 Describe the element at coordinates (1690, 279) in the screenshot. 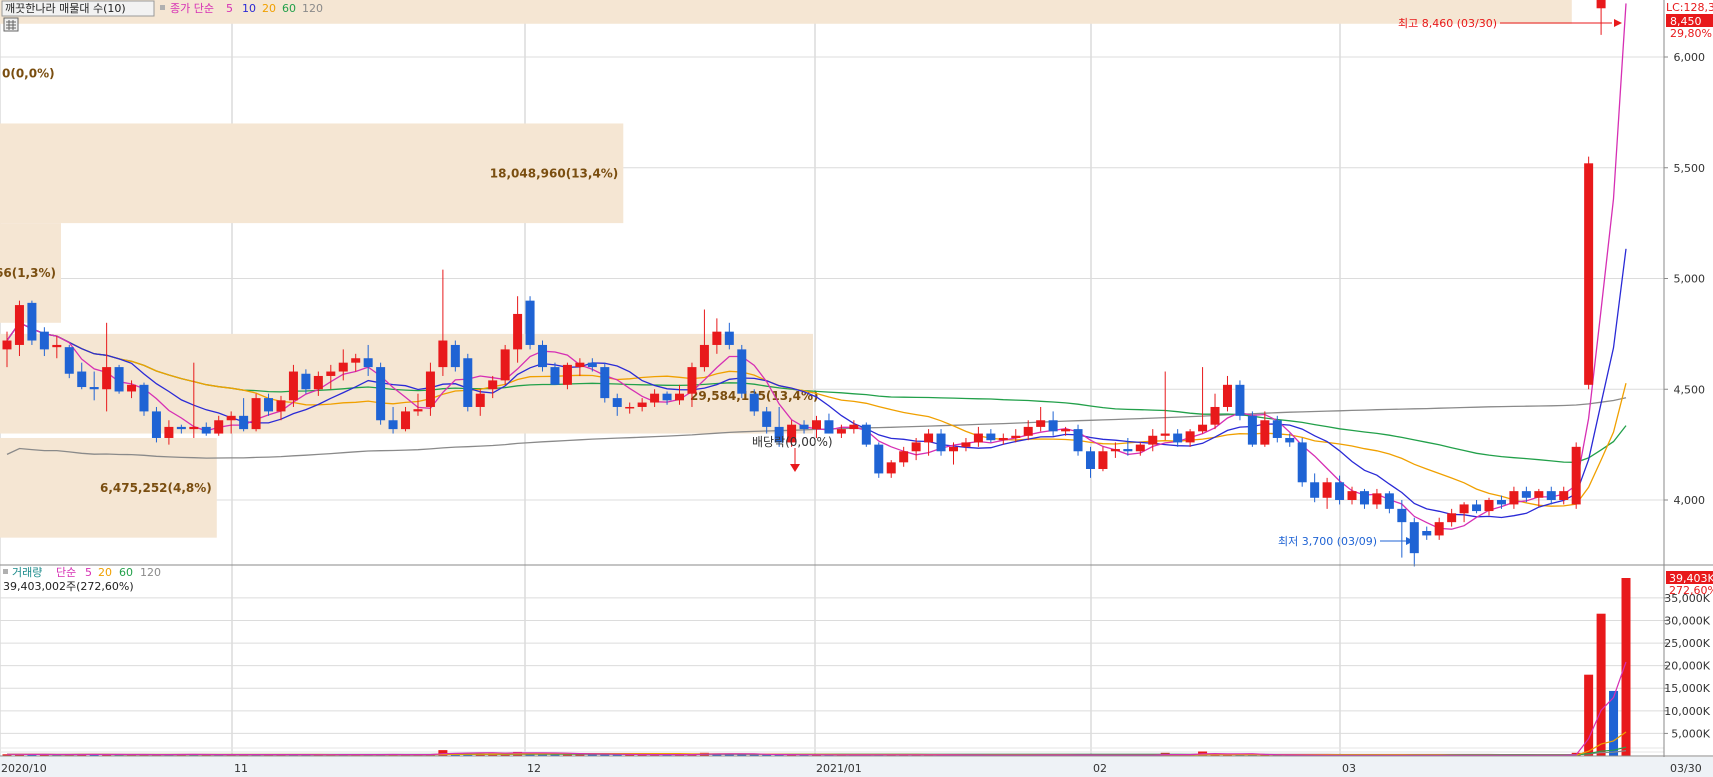

I see `price-tick-label: 5,000` at that location.